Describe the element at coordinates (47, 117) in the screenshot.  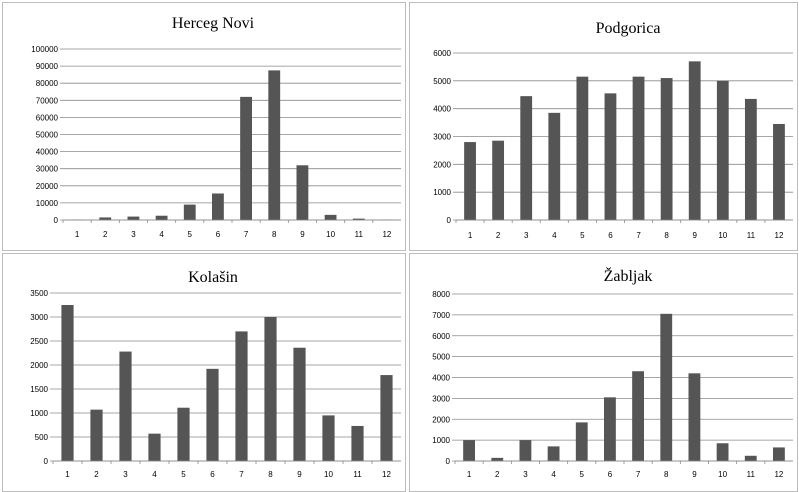
I see `y-tick-label: 60000` at that location.